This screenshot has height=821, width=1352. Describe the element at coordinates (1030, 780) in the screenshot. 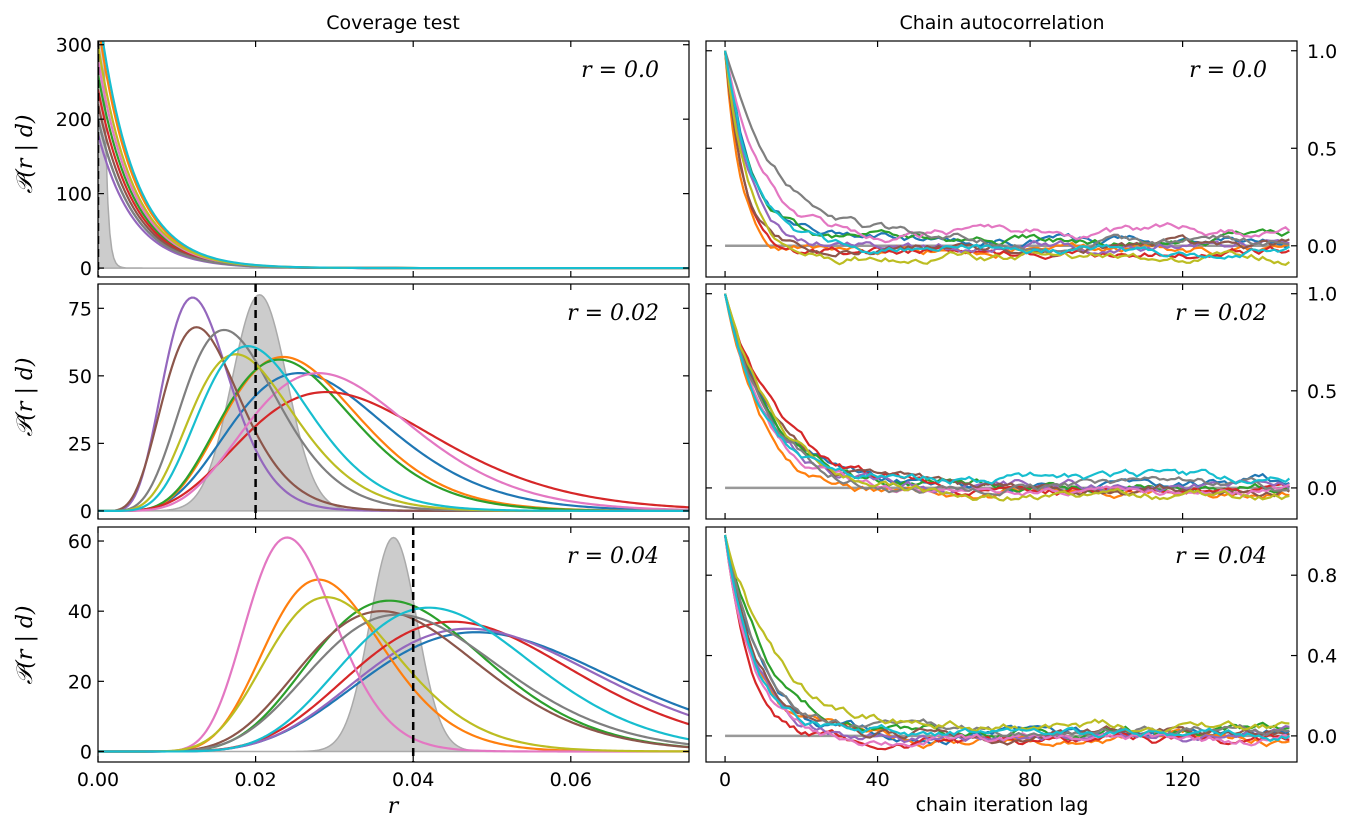

I see `x-tick-label: 80` at that location.